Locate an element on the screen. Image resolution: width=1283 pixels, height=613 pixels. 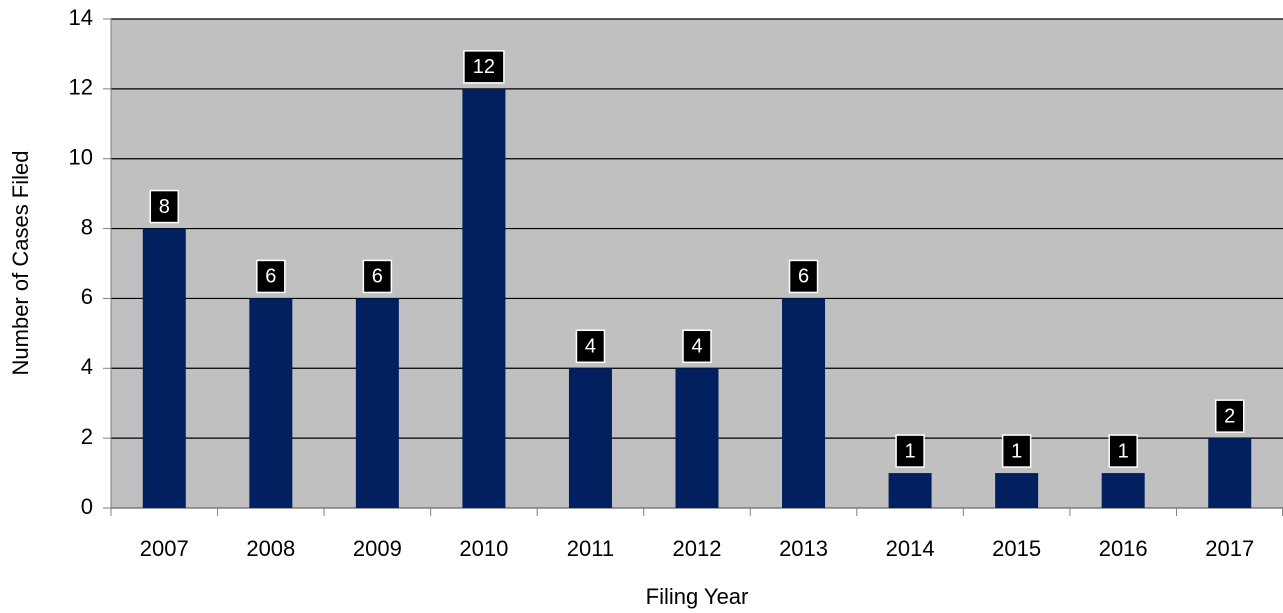
y-tick-label: 12 is located at coordinates (81, 87).